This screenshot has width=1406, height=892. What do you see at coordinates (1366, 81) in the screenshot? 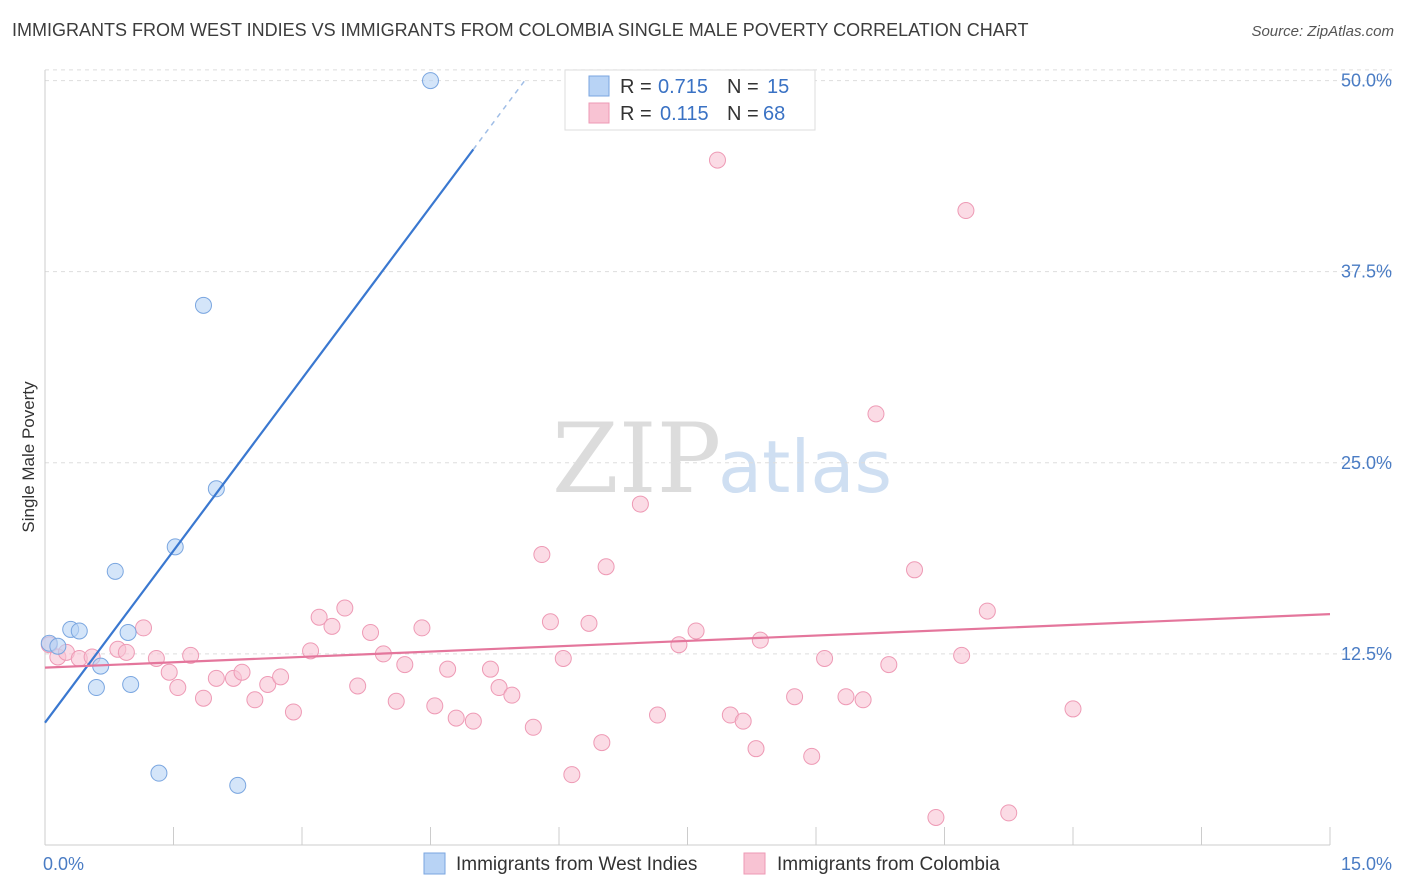
I see `y-tick-label: 50.0%` at bounding box center [1366, 81].